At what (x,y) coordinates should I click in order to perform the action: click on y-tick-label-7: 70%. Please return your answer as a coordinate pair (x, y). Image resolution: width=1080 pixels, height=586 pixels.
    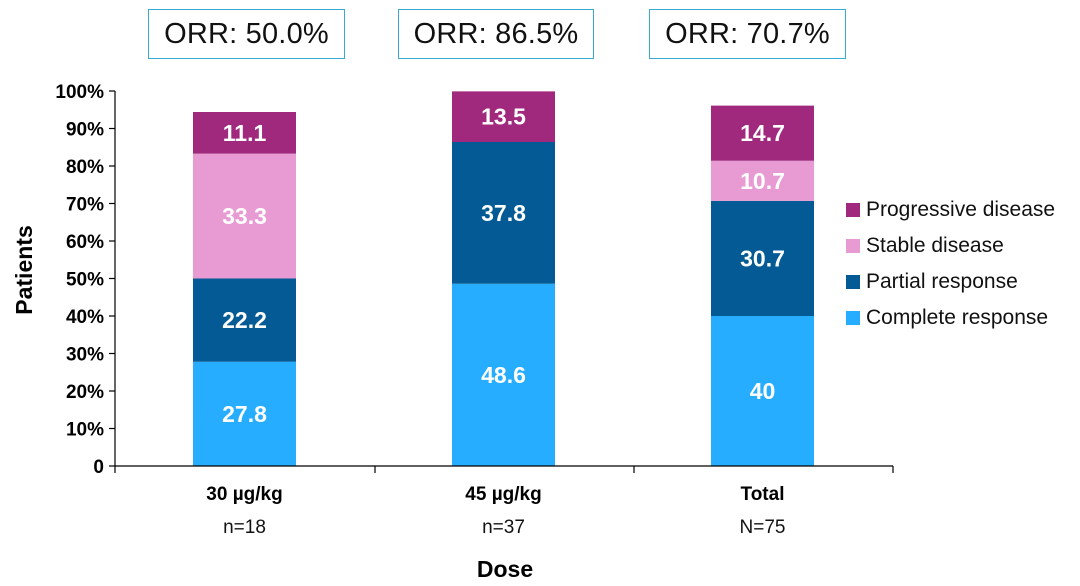
    Looking at the image, I should click on (85, 205).